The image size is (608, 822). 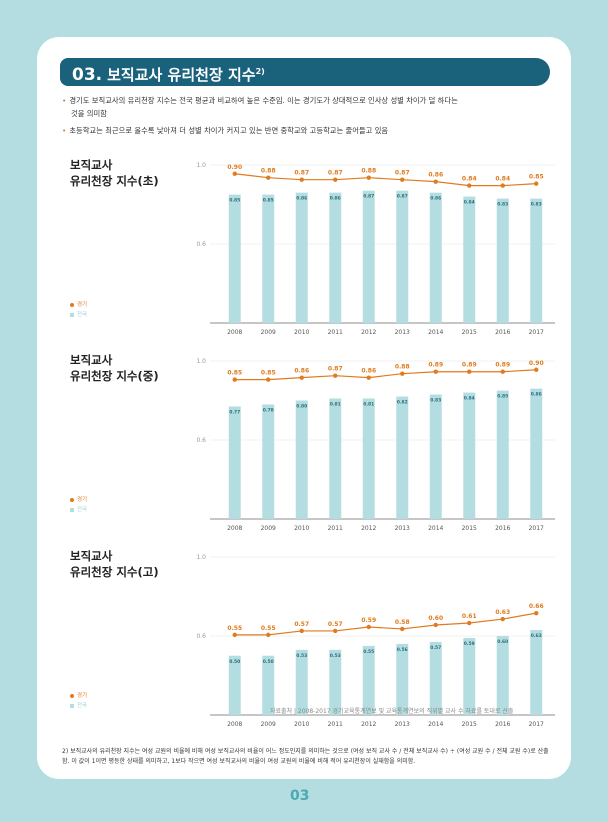 I want to click on section-title: 03. 보직교사 유리천장 지수2), so click(x=168, y=73).